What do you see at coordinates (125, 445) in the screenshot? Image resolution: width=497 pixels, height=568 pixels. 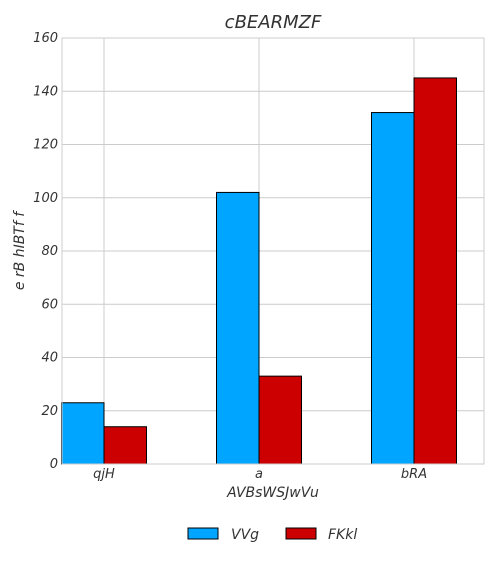 I see `bar-fkkl-qjh` at bounding box center [125, 445].